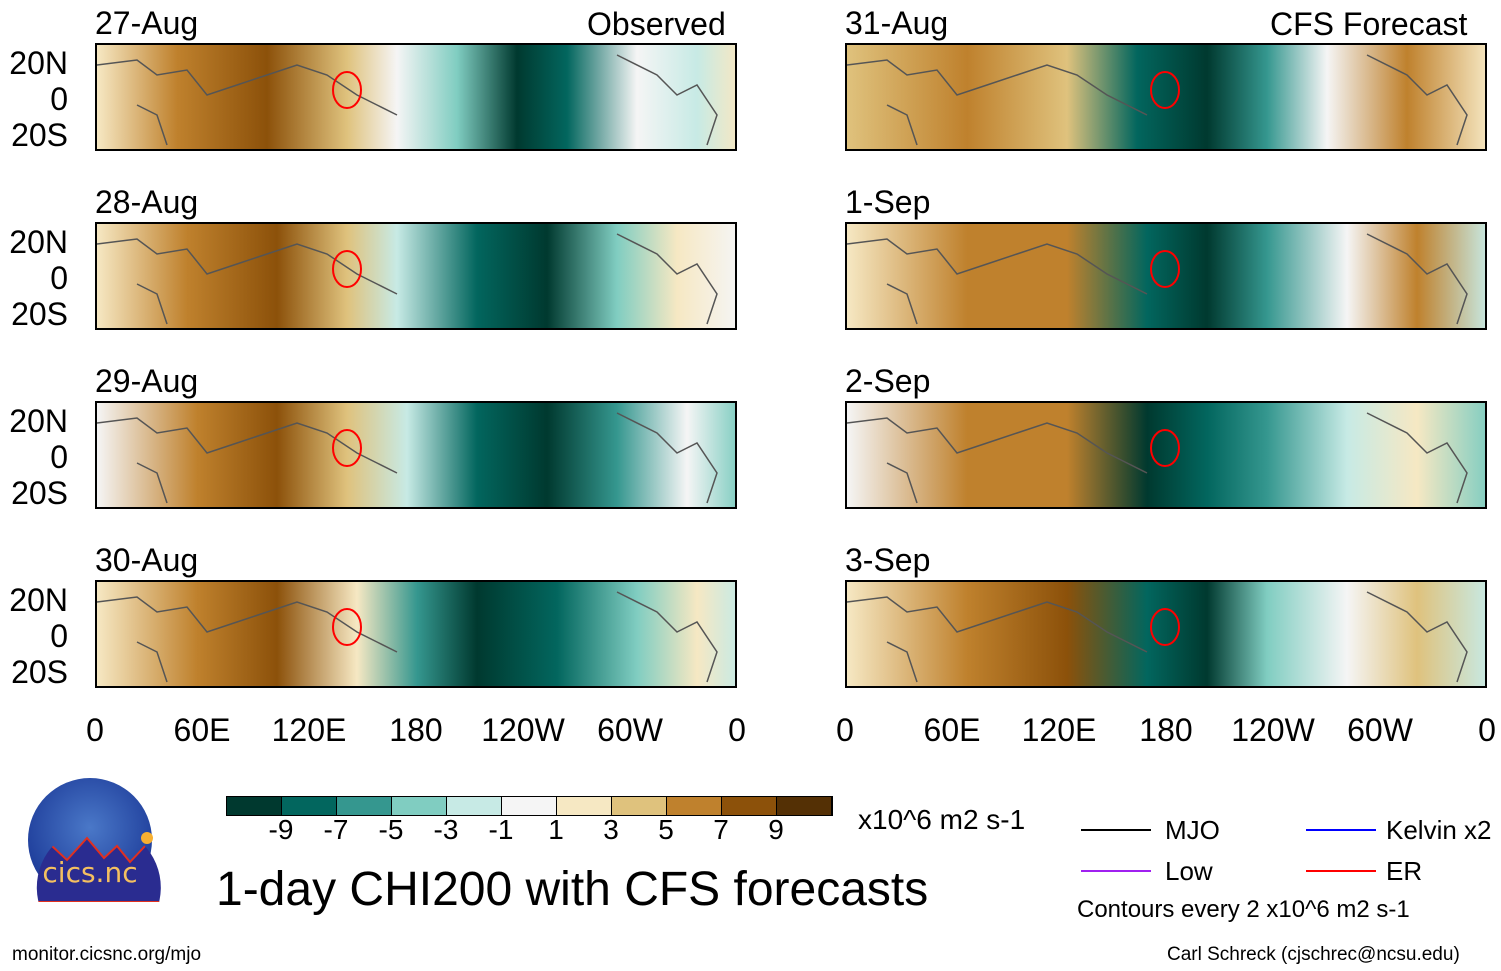  Describe the element at coordinates (1116, 830) in the screenshot. I see `legend-line-mjo` at that location.